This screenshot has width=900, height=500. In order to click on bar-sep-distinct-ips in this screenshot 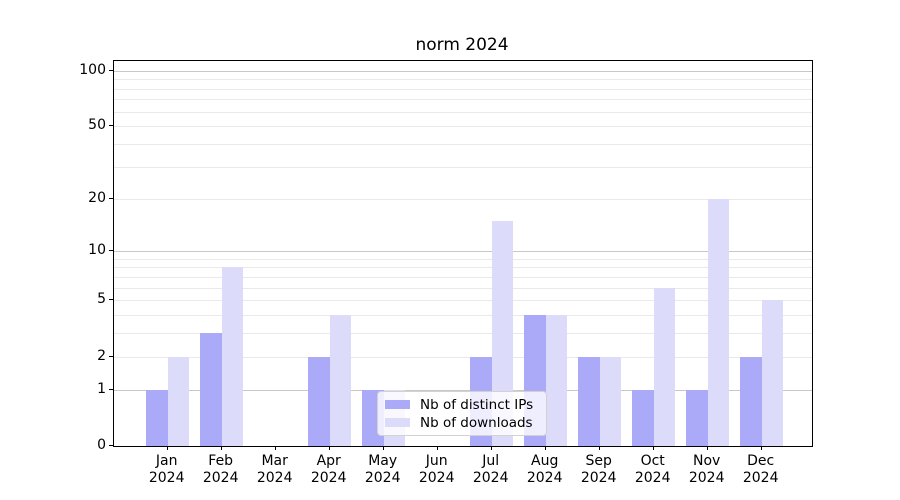, I will do `click(589, 401)`.